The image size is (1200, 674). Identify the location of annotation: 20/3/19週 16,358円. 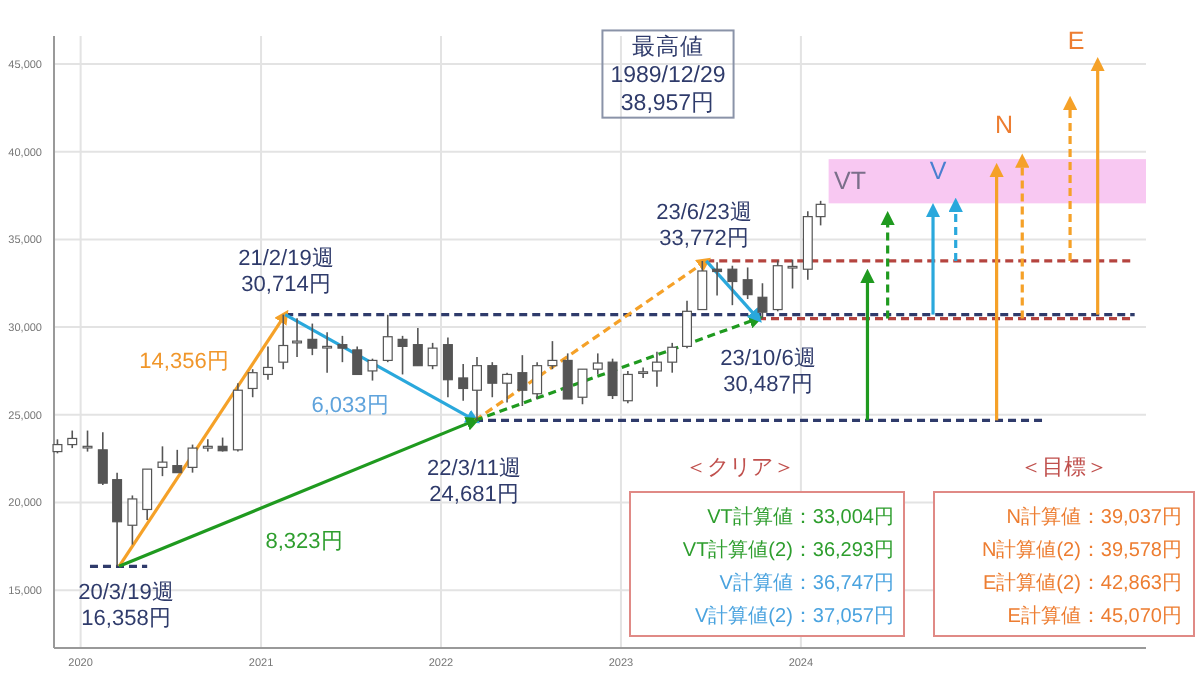
(126, 605).